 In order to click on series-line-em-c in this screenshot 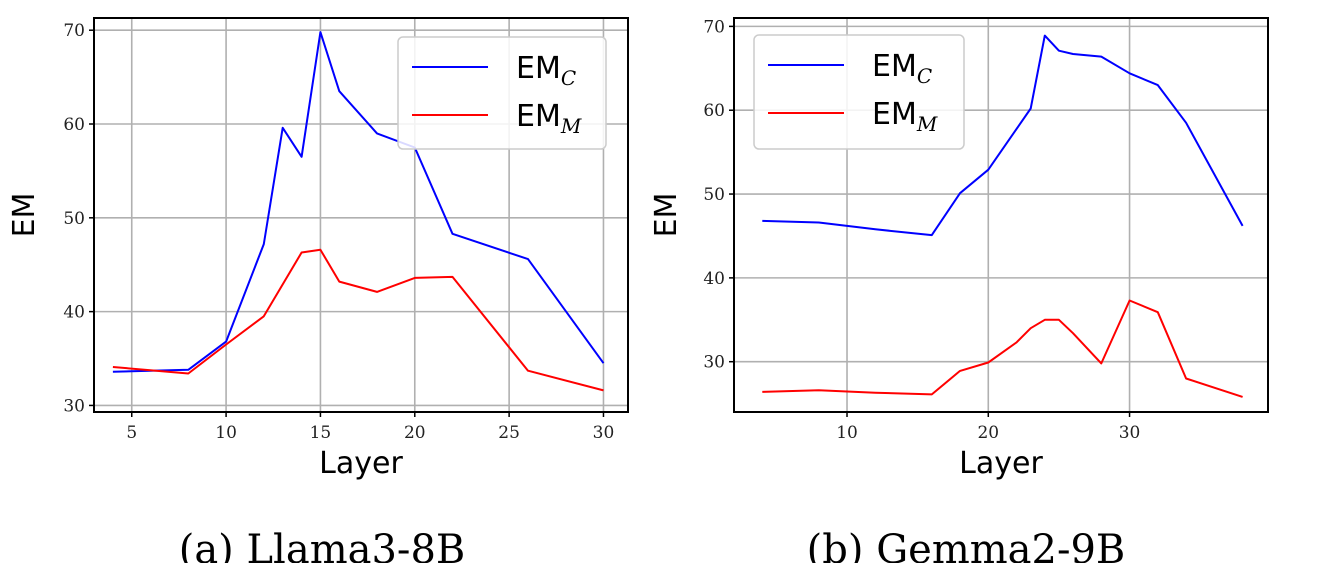, I will do `click(1003, 135)`.